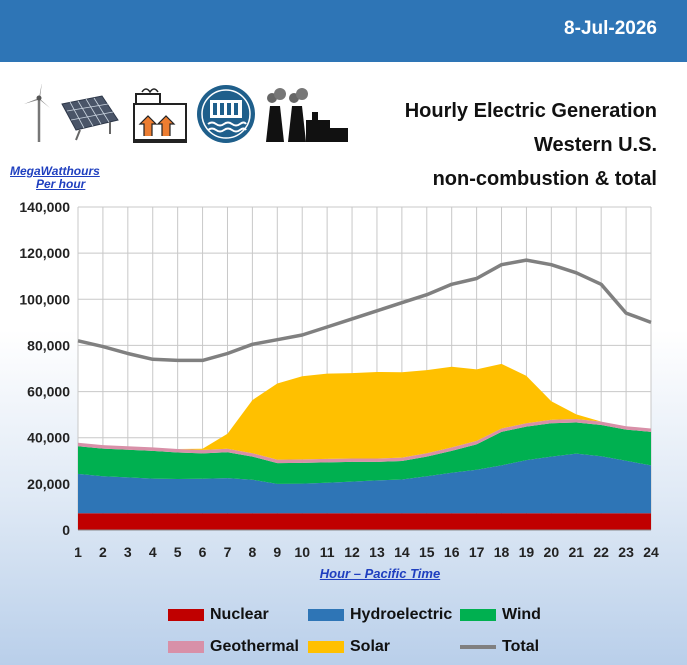  Describe the element at coordinates (277, 552) in the screenshot. I see `x-tick-label: 9` at that location.